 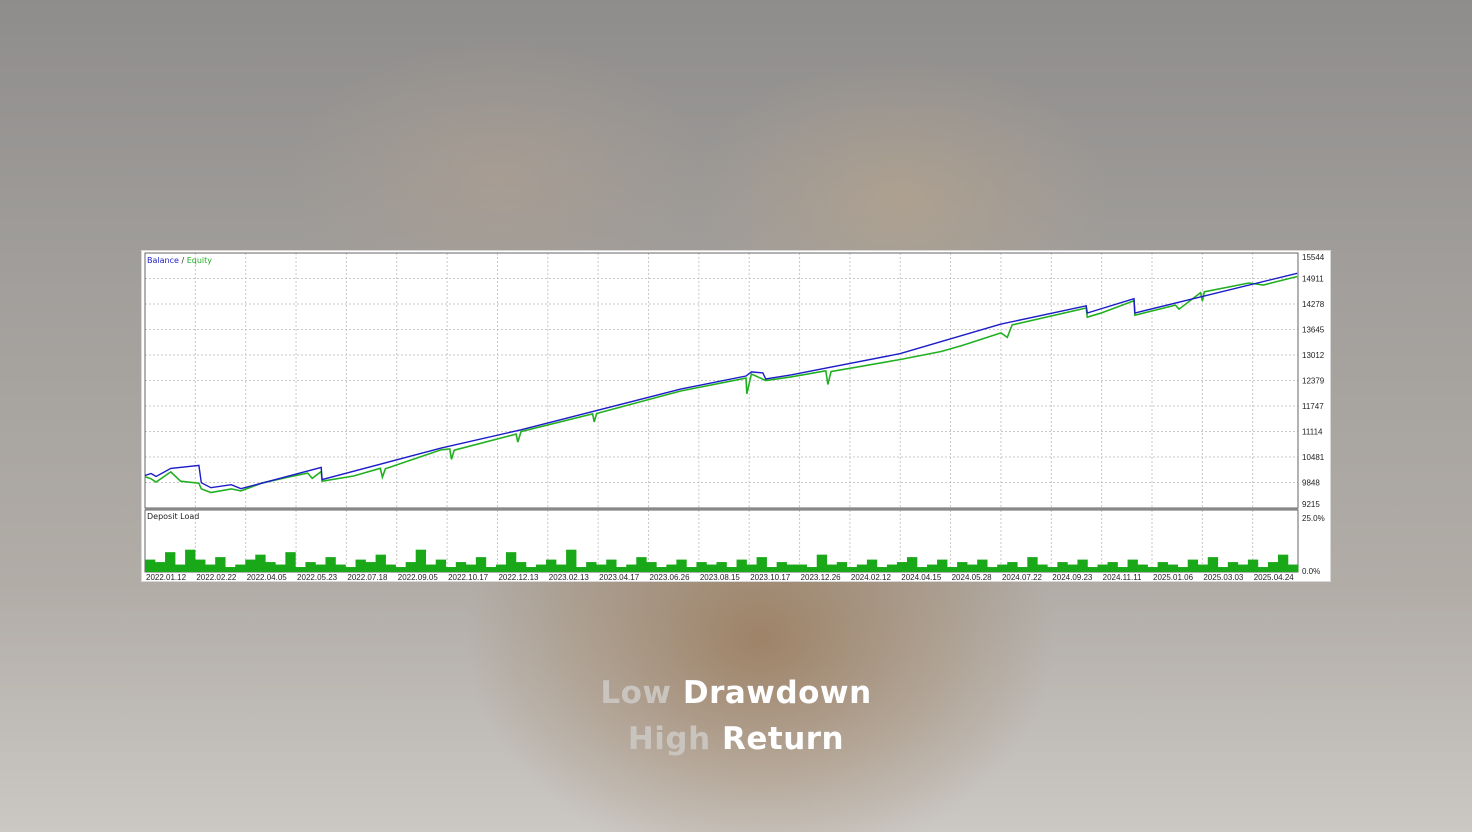 What do you see at coordinates (1313, 518) in the screenshot?
I see `deposit-y-tick-label: 25.0%` at bounding box center [1313, 518].